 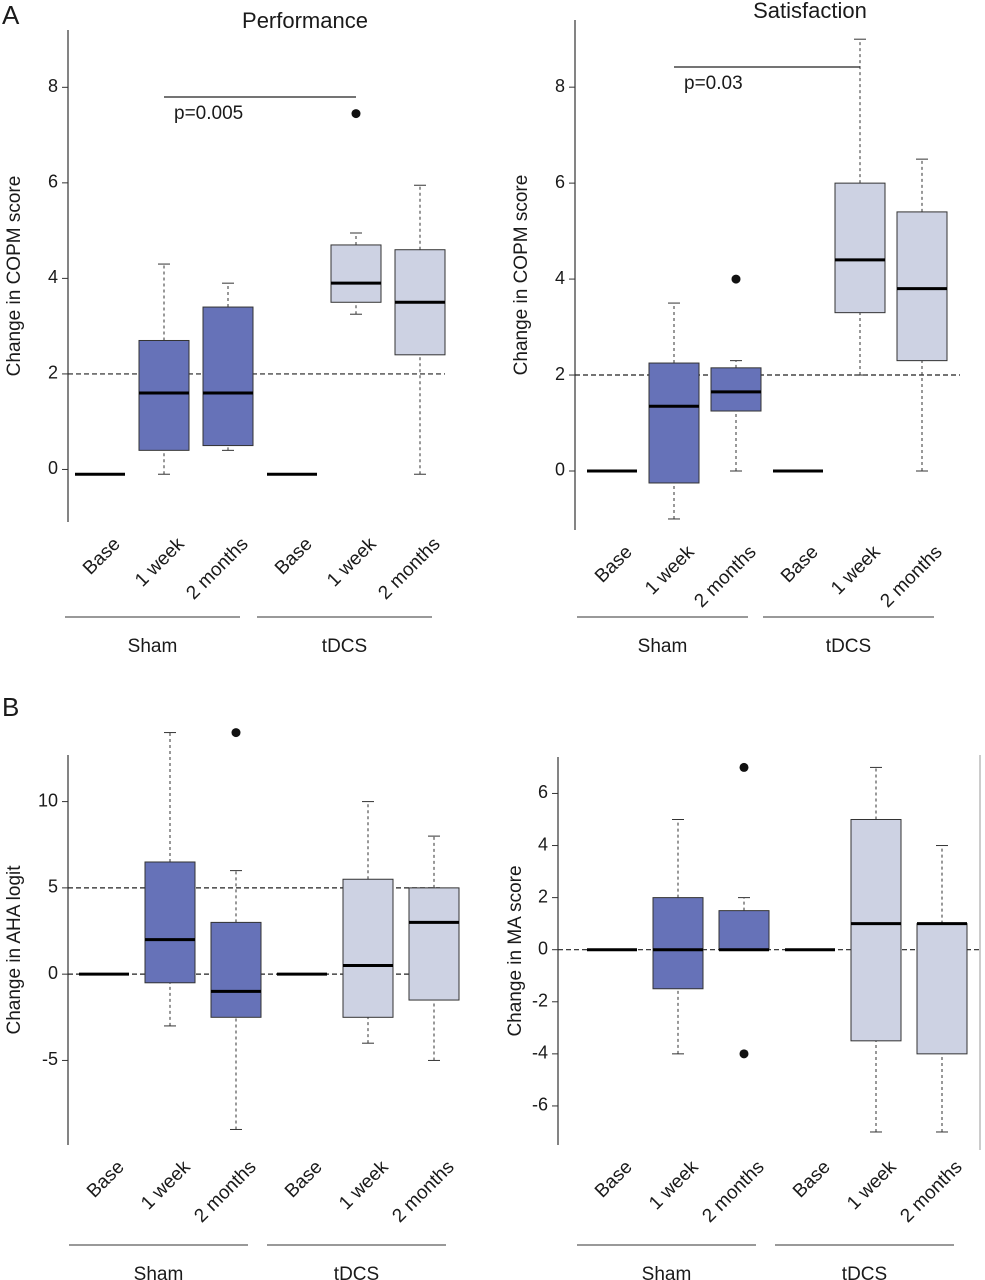 What do you see at coordinates (713, 83) in the screenshot?
I see `p-value: p=0.03` at bounding box center [713, 83].